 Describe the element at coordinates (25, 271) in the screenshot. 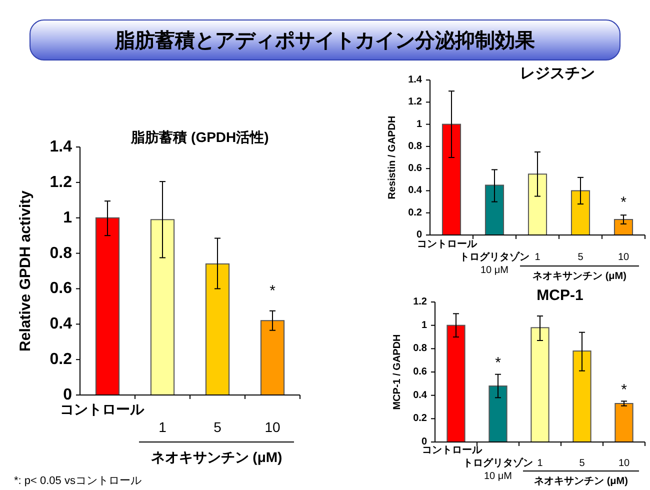

I see `y-axis-title: Relative GPDH activity` at that location.